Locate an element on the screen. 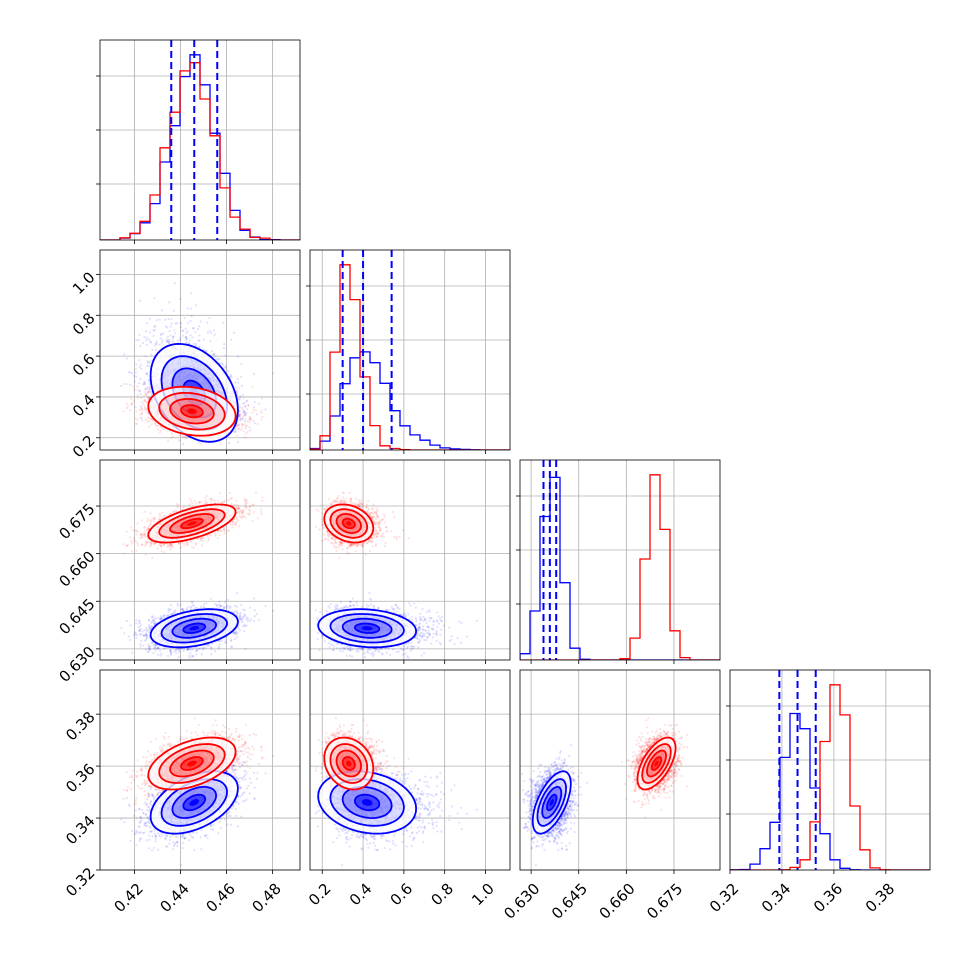 The height and width of the screenshot is (970, 970). x-tick-label: 0.630 is located at coordinates (521, 901).